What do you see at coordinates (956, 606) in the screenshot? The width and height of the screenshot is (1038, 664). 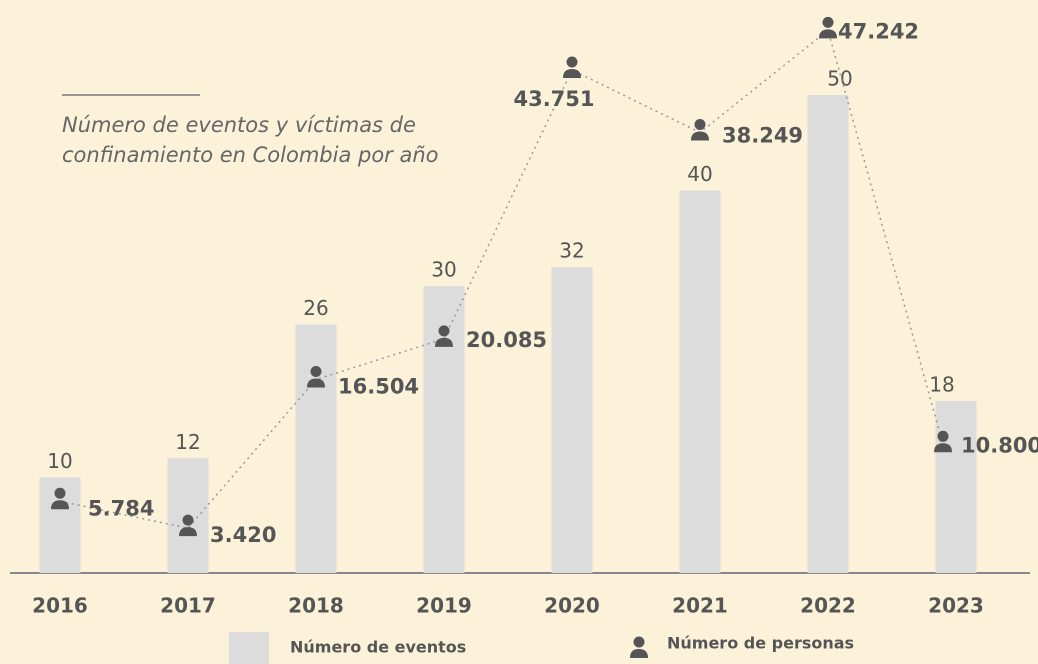 I see `x-tick-label: 2023` at bounding box center [956, 606].